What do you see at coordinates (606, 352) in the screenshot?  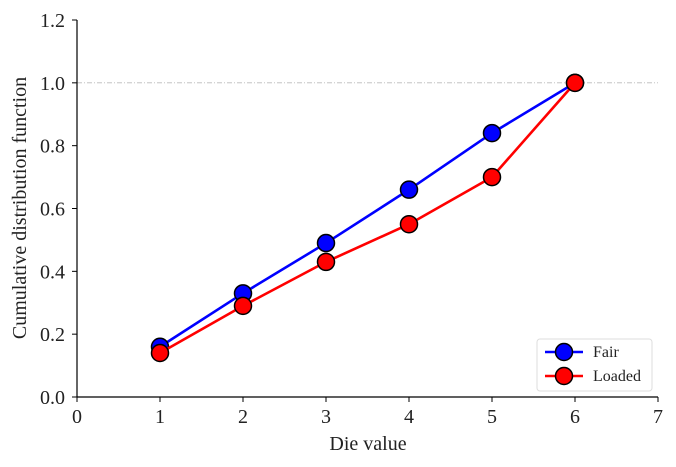 I see `legend-label-fair: Fair` at bounding box center [606, 352].